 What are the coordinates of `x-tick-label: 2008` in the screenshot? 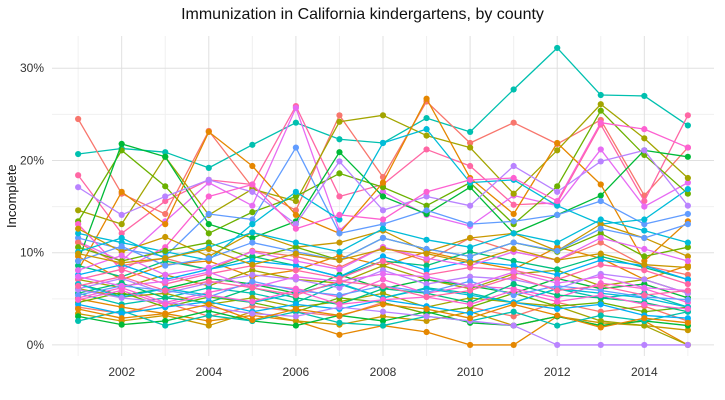 It's located at (383, 372).